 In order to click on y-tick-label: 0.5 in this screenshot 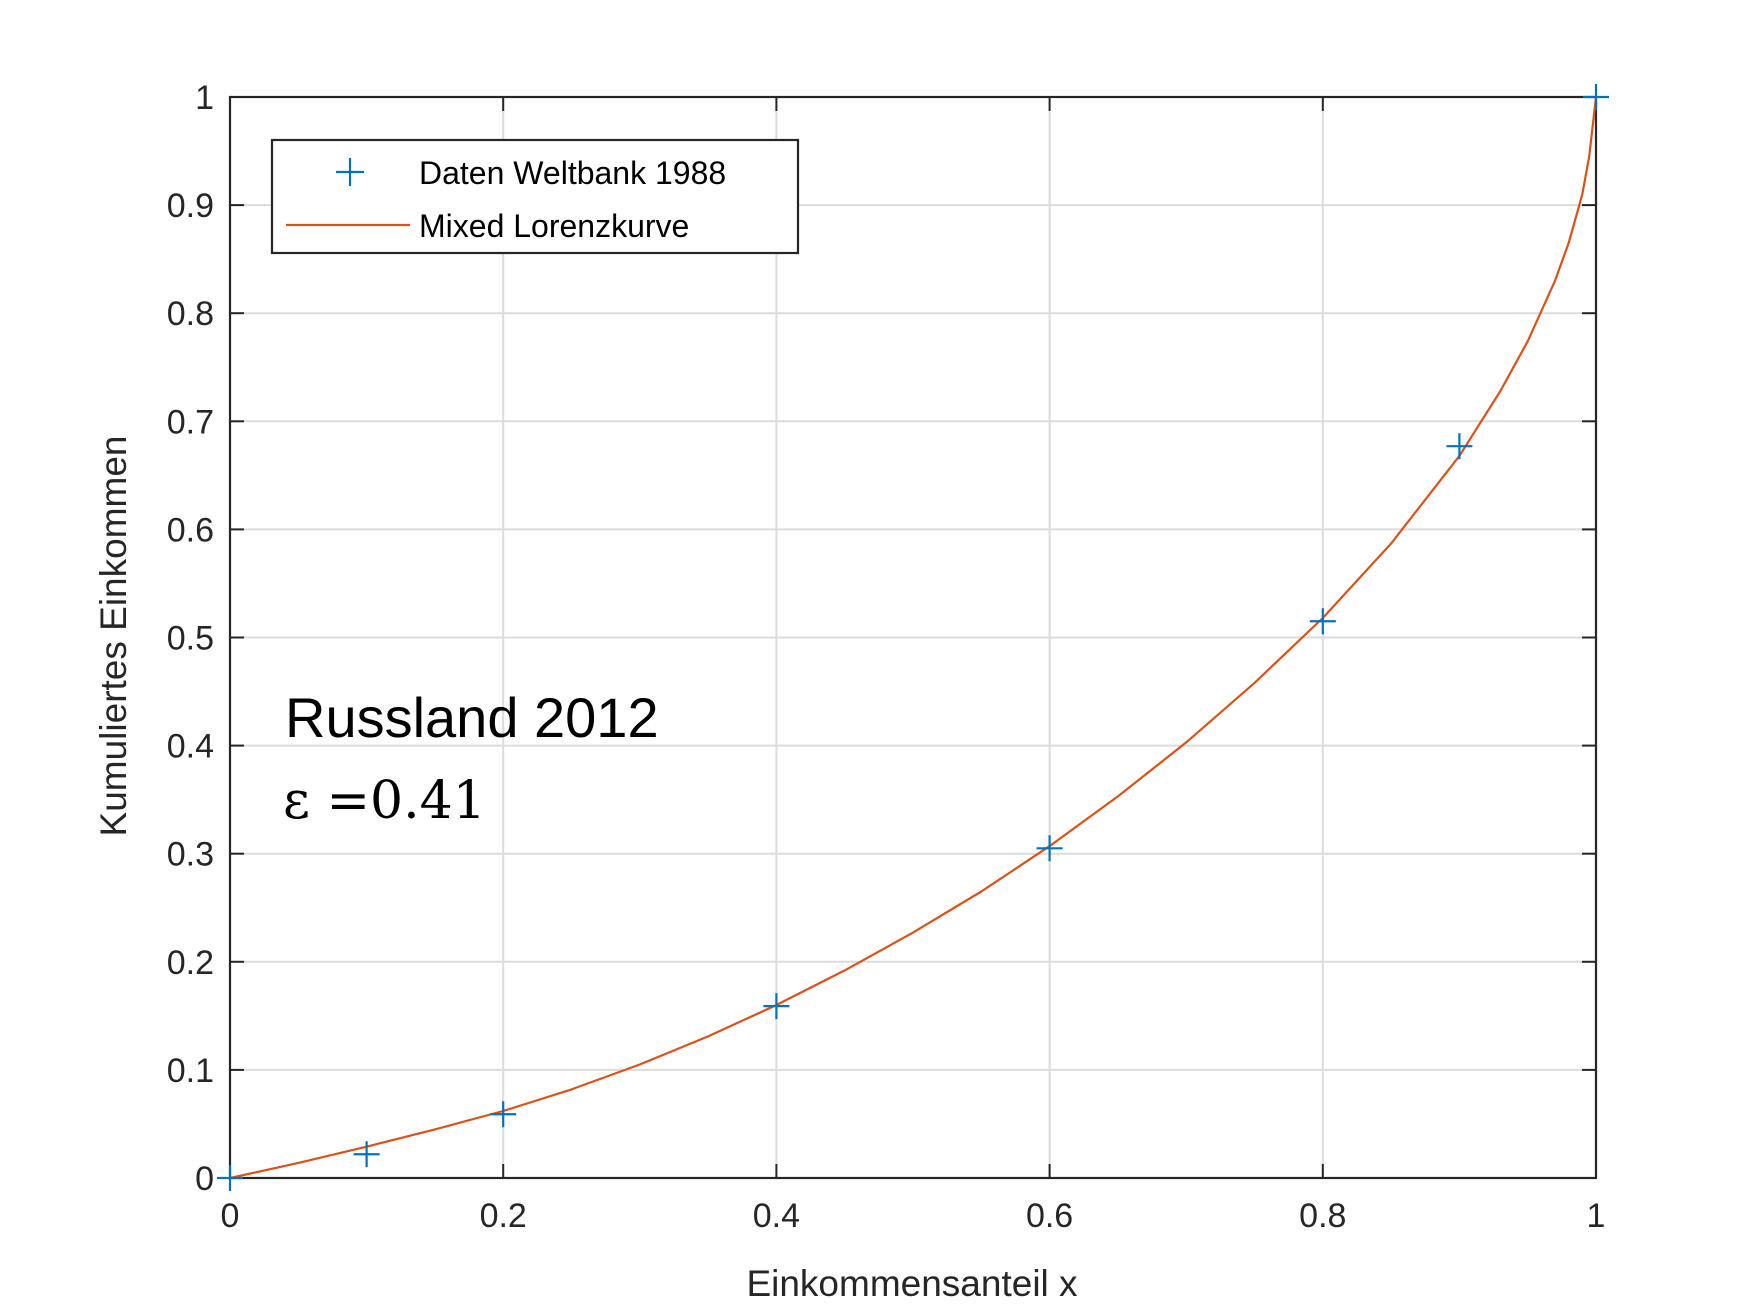, I will do `click(190, 639)`.